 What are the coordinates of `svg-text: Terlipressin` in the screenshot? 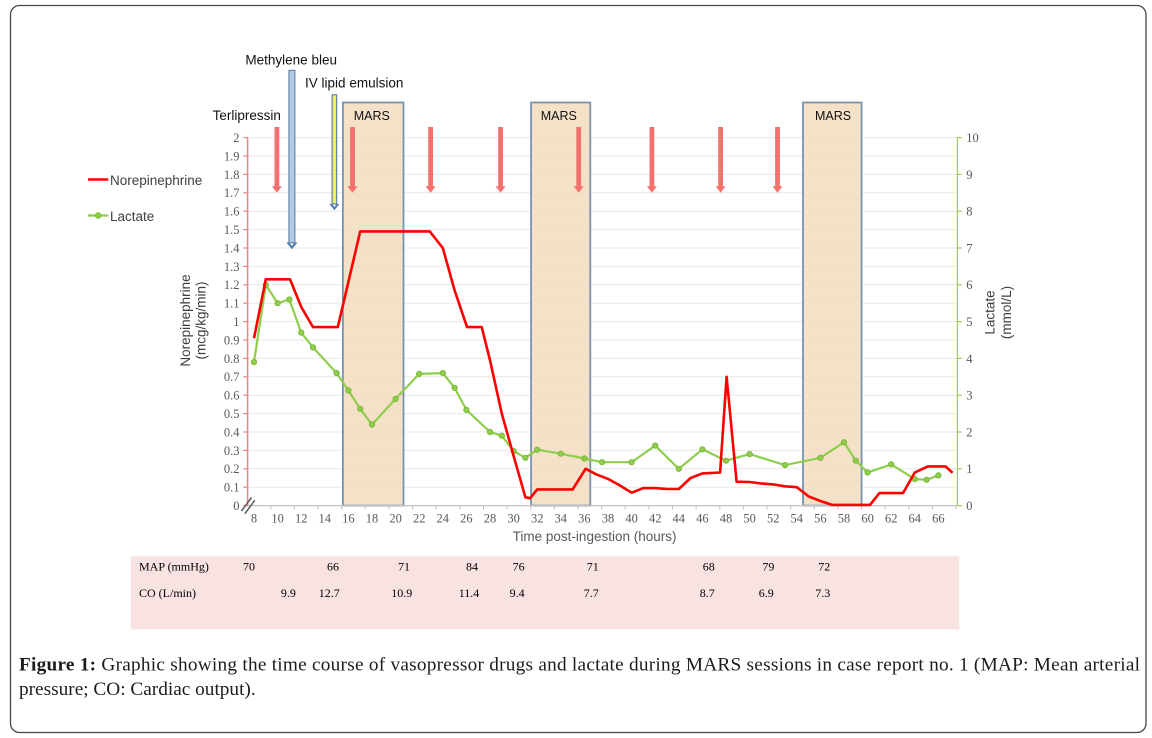 It's located at (247, 115).